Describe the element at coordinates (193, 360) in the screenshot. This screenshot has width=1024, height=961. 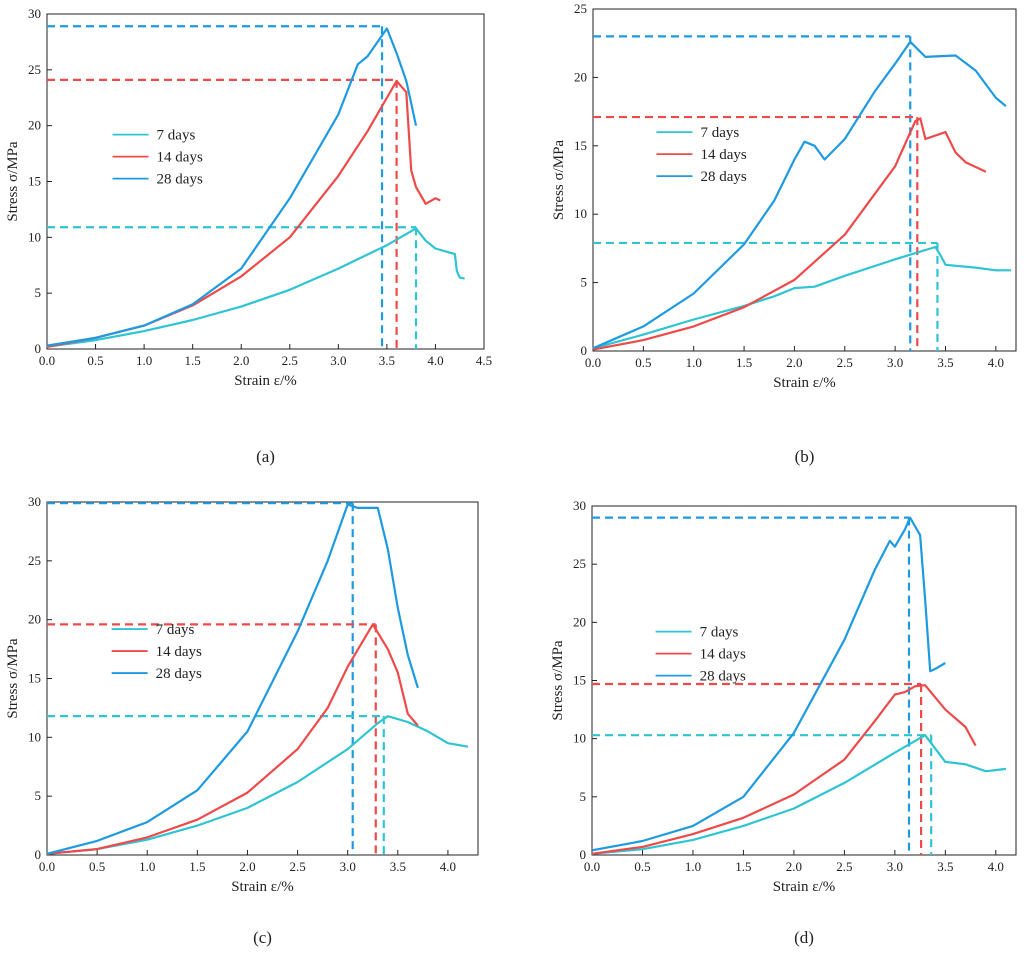
I see `chart-a-xtick-label: 1.5` at that location.